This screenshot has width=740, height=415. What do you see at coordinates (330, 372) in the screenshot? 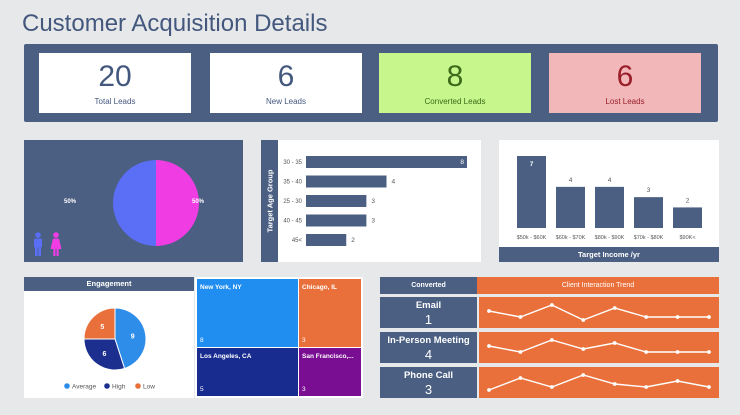
I see `treemap-tile-san-francisco: San Francisco,... 3` at bounding box center [330, 372].